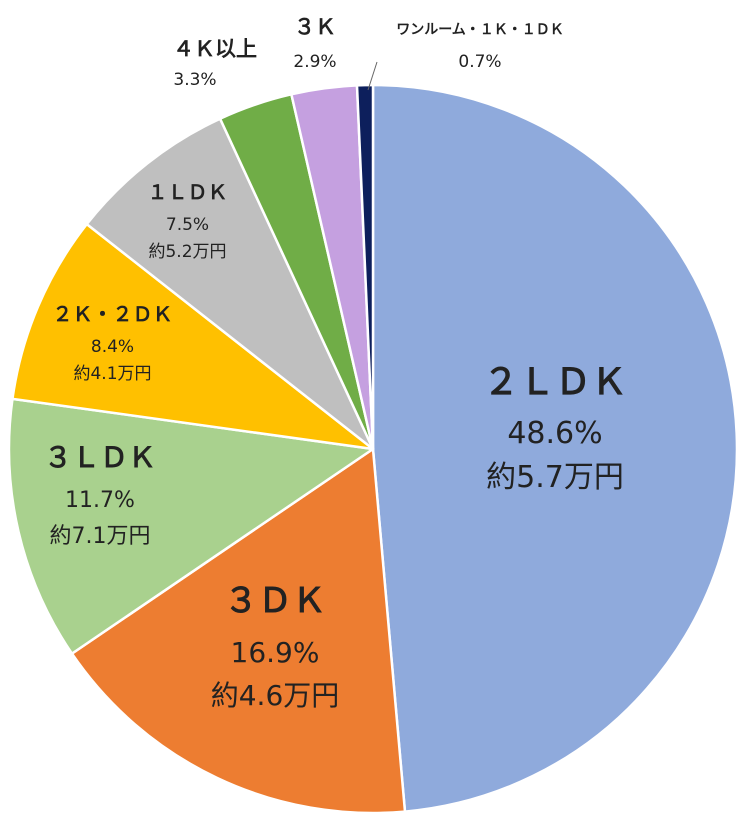 This screenshot has width=750, height=821. I want to click on label-3dk: ３ＤＫ 16.9% 約4.6万円, so click(275, 646).